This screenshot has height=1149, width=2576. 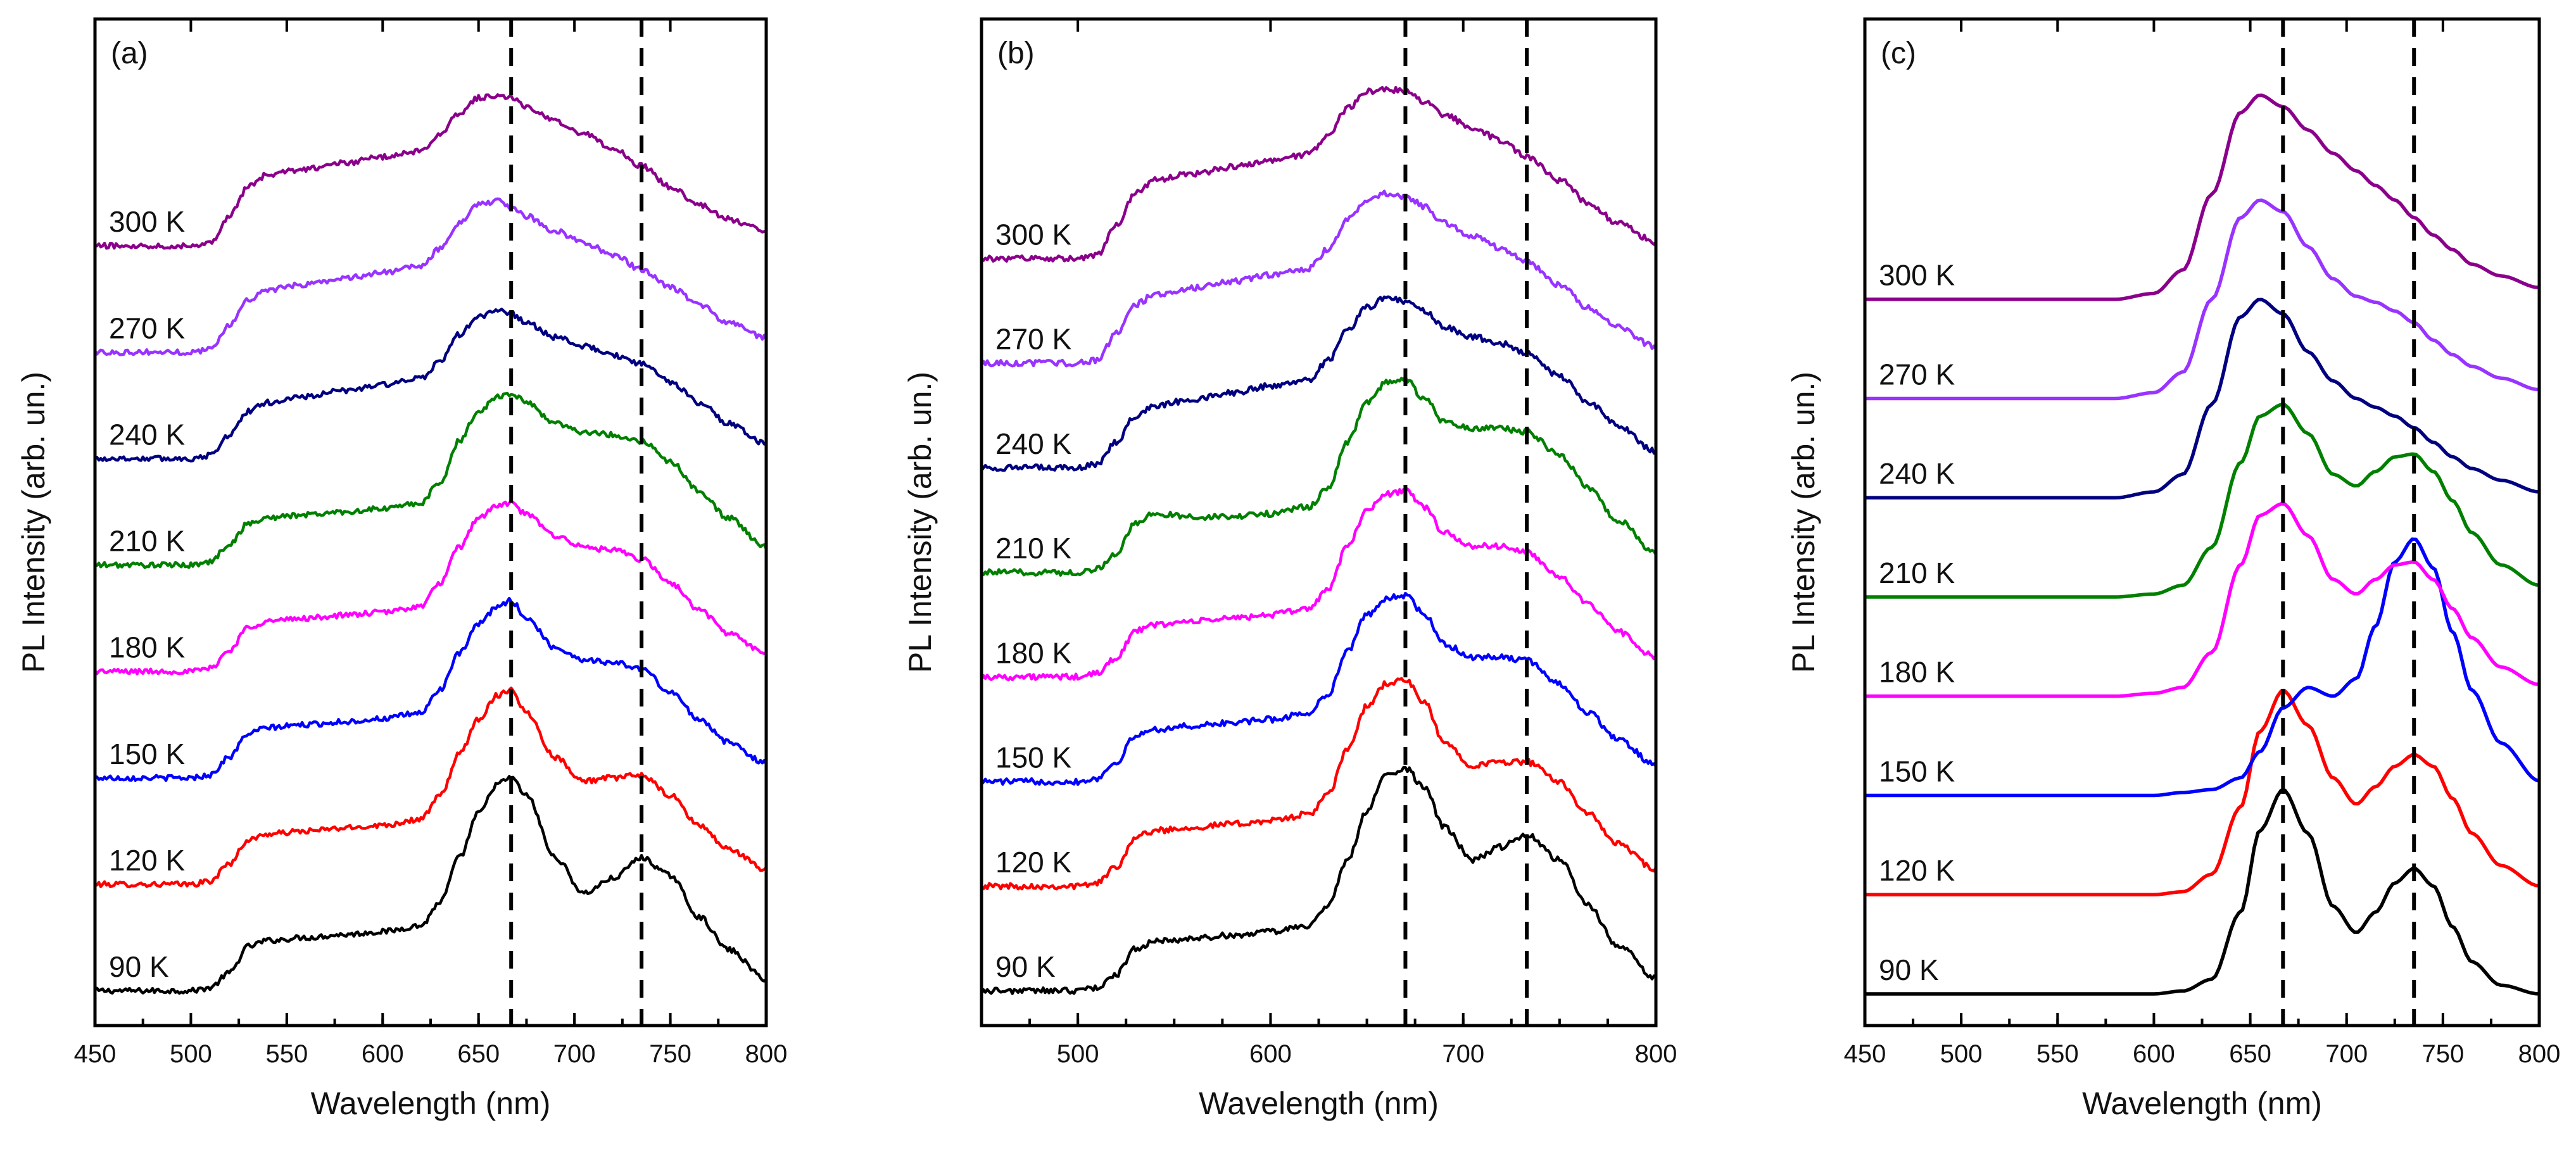 I want to click on panel-label: (a), so click(x=129, y=53).